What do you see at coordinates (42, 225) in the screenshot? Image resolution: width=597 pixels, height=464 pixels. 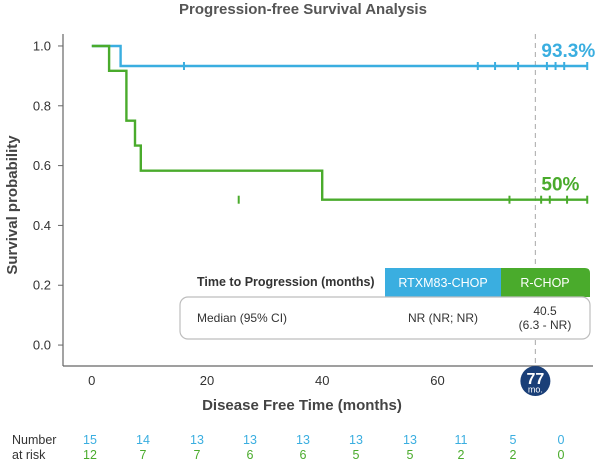 I see `y-tick-label: 0.4` at bounding box center [42, 225].